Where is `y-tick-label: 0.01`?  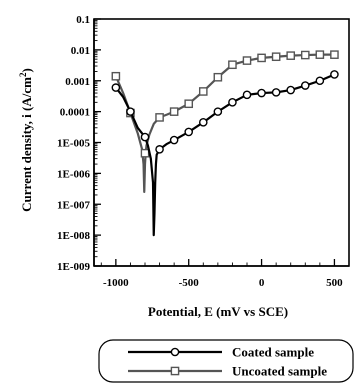 y-tick-label: 0.01 is located at coordinates (80, 51).